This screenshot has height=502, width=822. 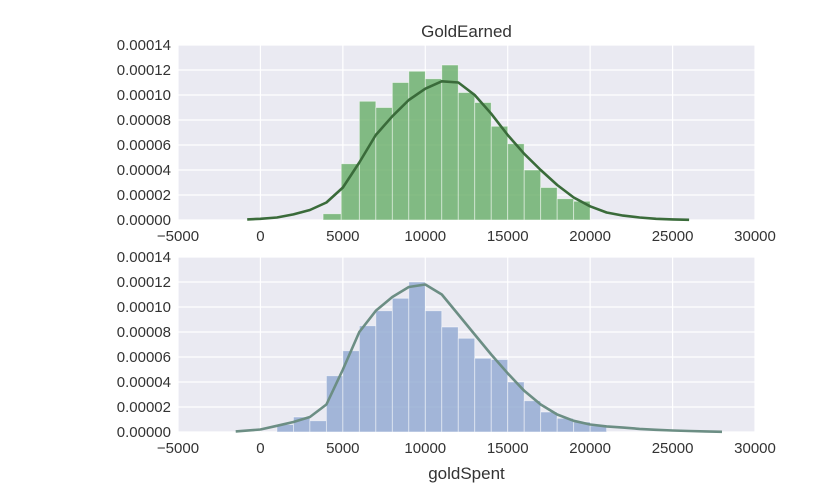 I want to click on x-axis-label: goldSpent, so click(x=466, y=473).